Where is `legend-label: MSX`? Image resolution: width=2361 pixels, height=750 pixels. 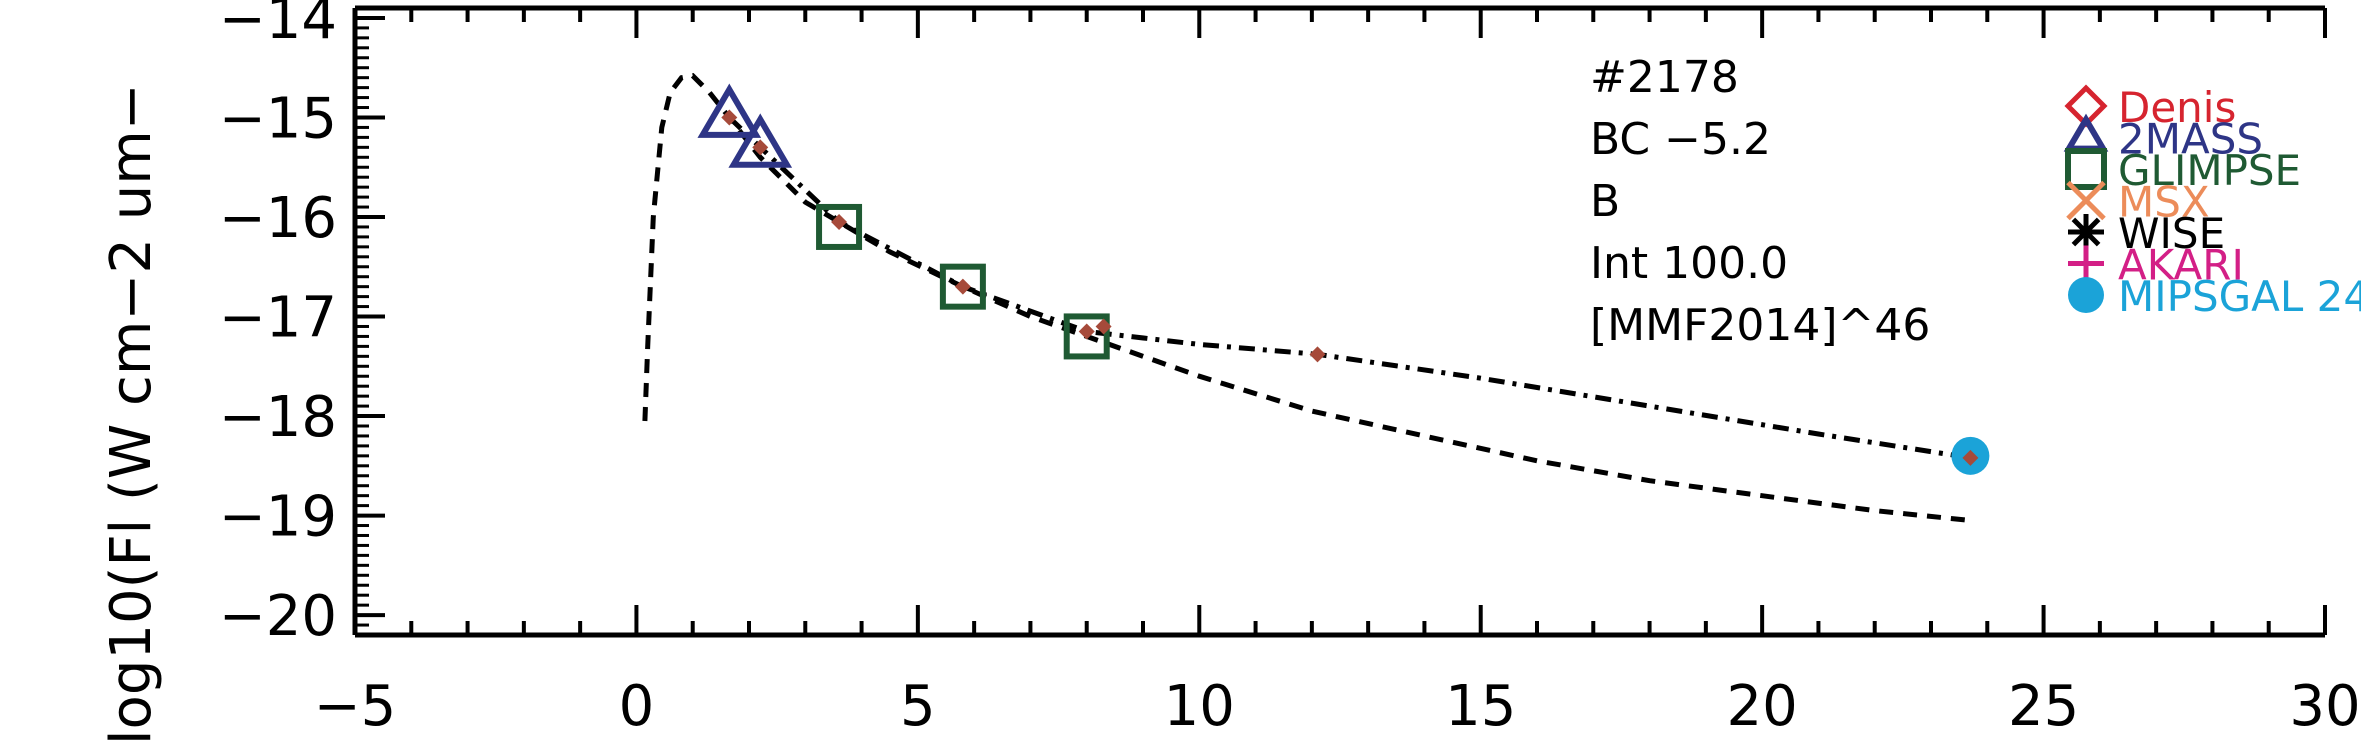
legend-label: MSX is located at coordinates (2164, 202).